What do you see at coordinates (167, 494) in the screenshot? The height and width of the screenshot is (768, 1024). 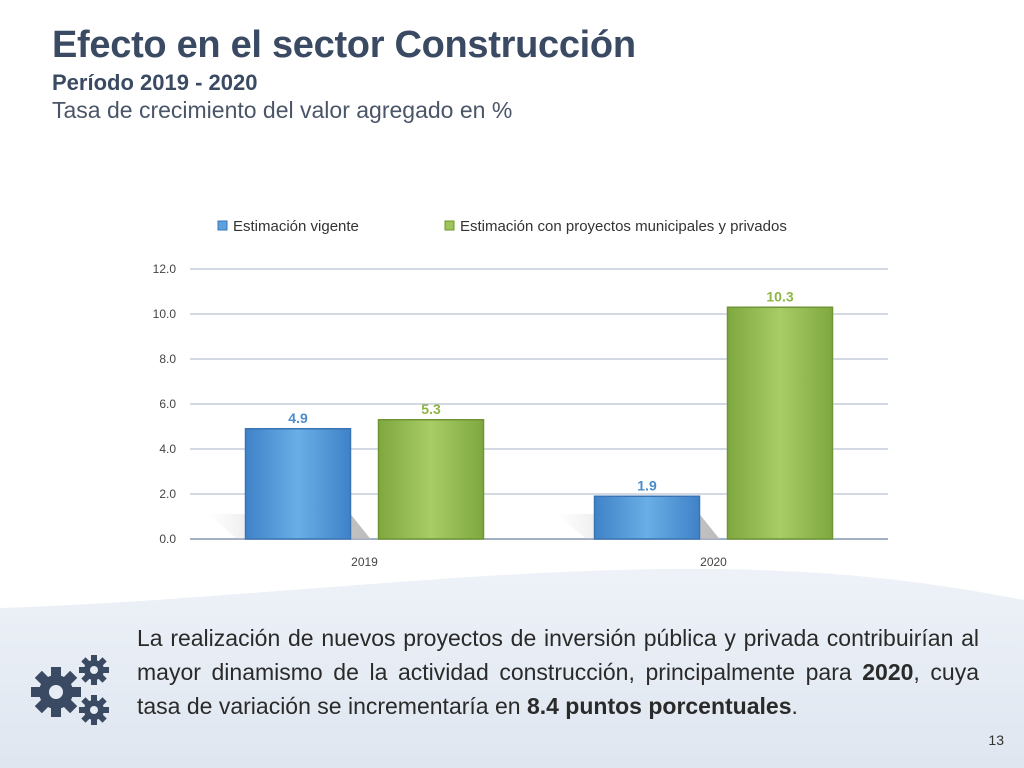 I see `y-tick-label: 2.0` at bounding box center [167, 494].